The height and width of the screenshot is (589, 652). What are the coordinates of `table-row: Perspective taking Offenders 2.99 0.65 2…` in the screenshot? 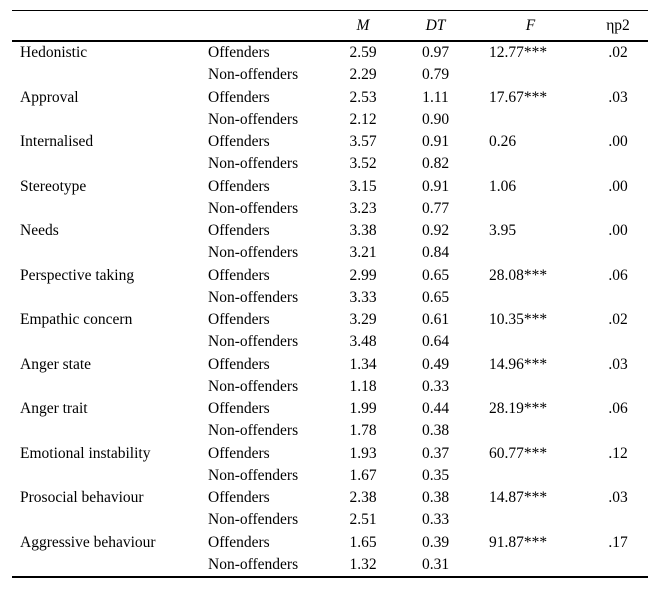 It's located at (330, 276).